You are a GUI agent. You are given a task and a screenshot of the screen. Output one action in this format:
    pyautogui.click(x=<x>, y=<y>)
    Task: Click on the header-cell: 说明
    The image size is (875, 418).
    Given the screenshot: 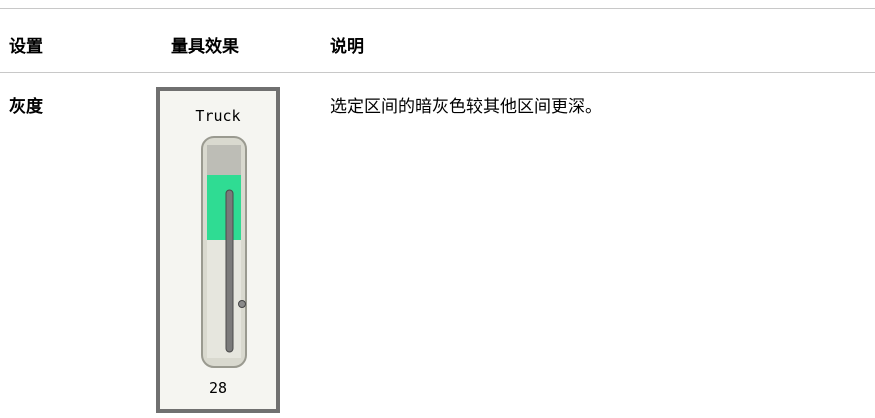 What is the action you would take?
    pyautogui.click(x=347, y=47)
    